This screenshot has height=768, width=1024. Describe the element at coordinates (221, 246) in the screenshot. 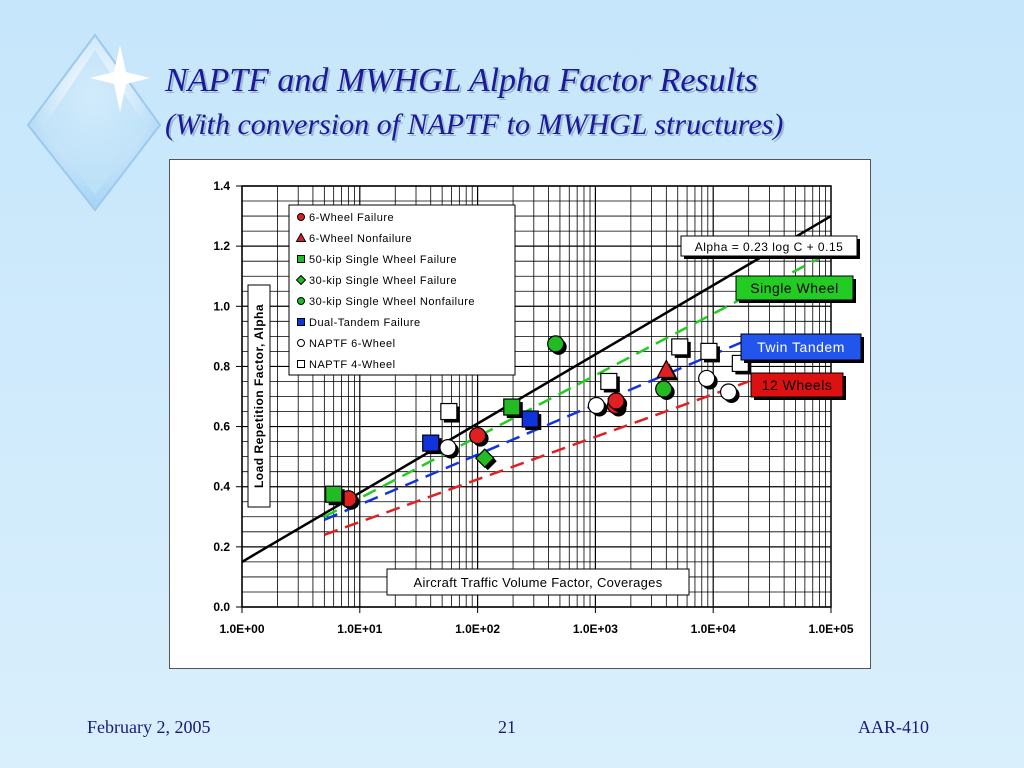

I see `y-tick-label: 1.2` at that location.